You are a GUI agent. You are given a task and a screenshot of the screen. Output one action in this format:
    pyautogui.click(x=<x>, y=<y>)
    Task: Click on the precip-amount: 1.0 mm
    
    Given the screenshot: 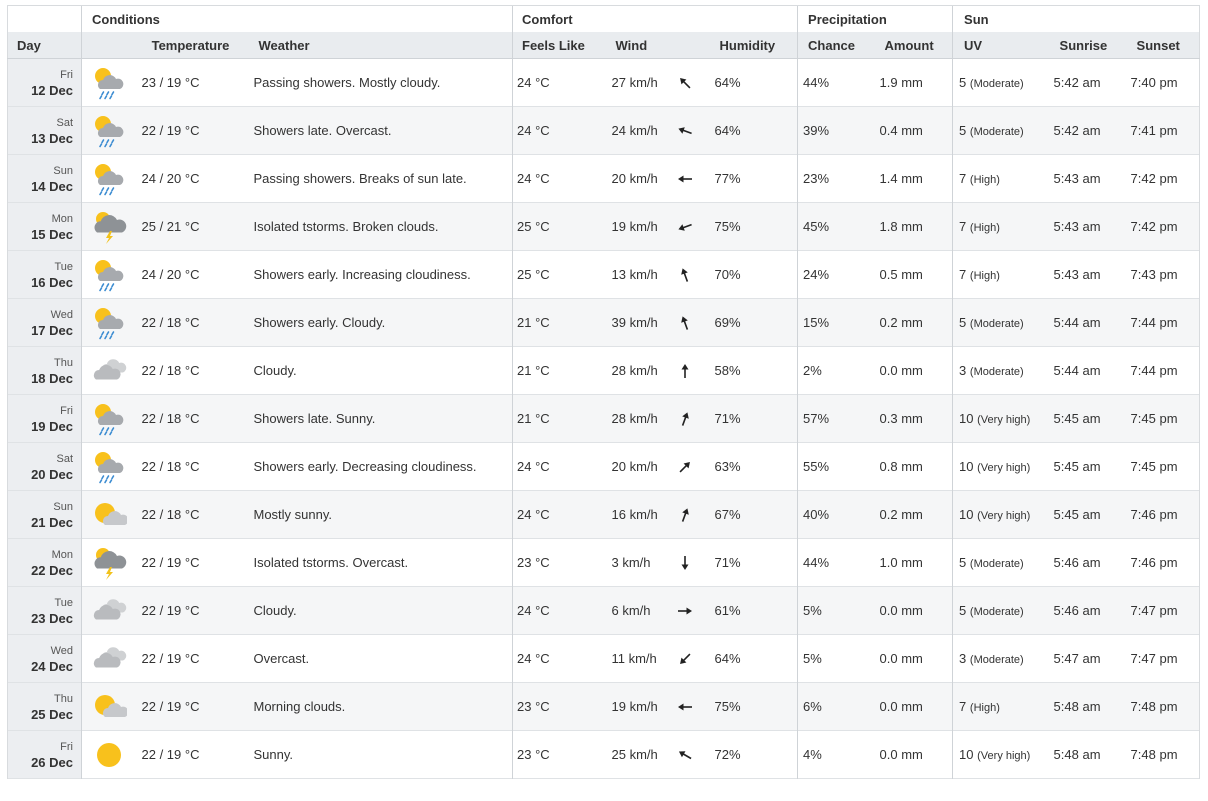 What is the action you would take?
    pyautogui.click(x=901, y=562)
    